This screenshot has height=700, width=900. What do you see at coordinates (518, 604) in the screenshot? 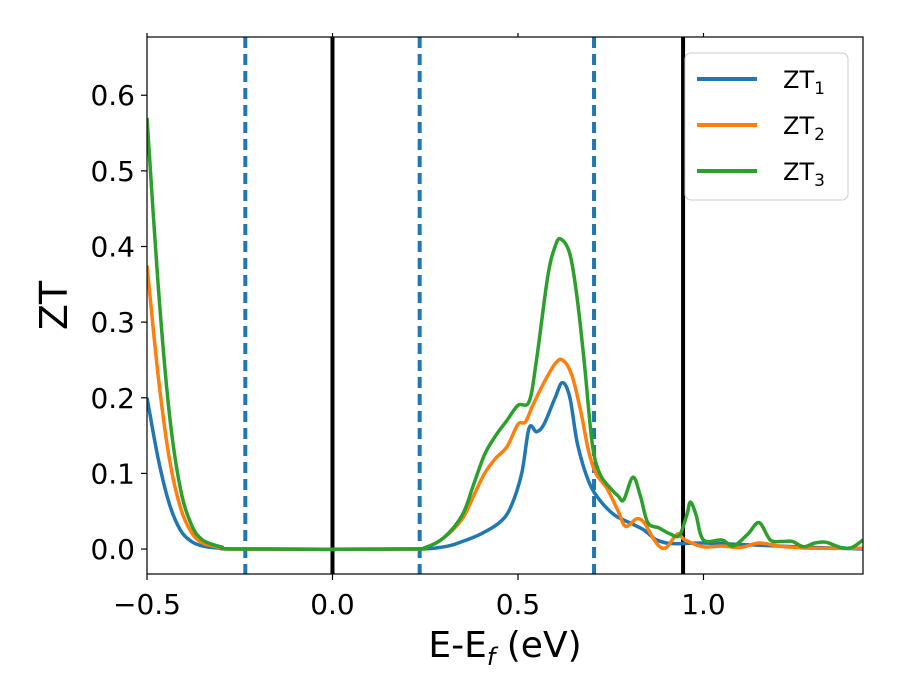
I see `x-tick-label: 0.5` at bounding box center [518, 604].